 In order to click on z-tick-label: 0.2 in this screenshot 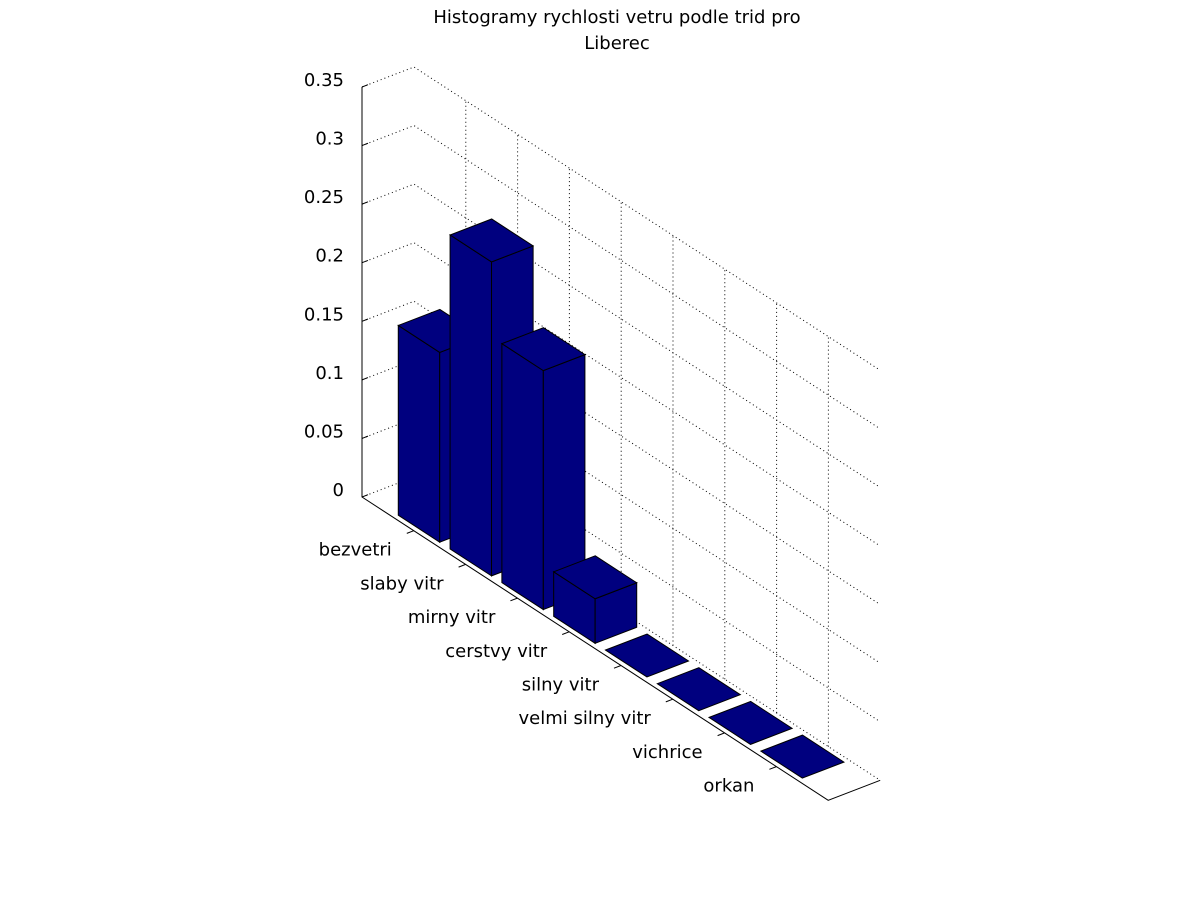, I will do `click(329, 256)`.